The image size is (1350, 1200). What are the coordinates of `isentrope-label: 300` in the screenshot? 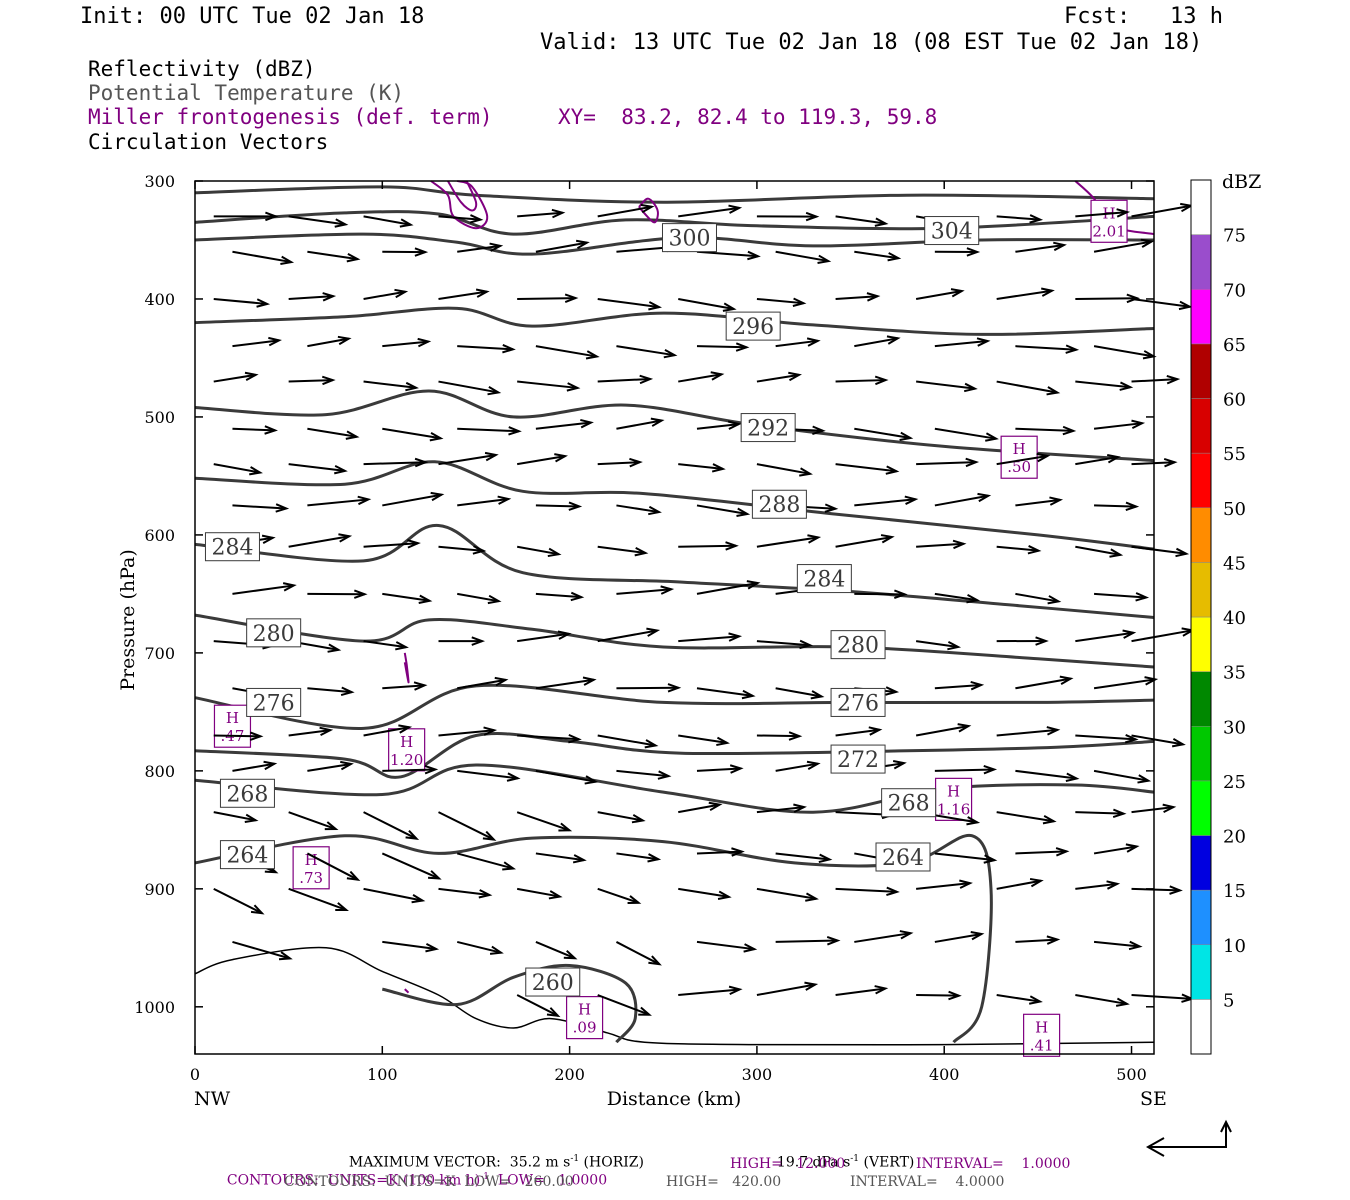 It's located at (689, 238).